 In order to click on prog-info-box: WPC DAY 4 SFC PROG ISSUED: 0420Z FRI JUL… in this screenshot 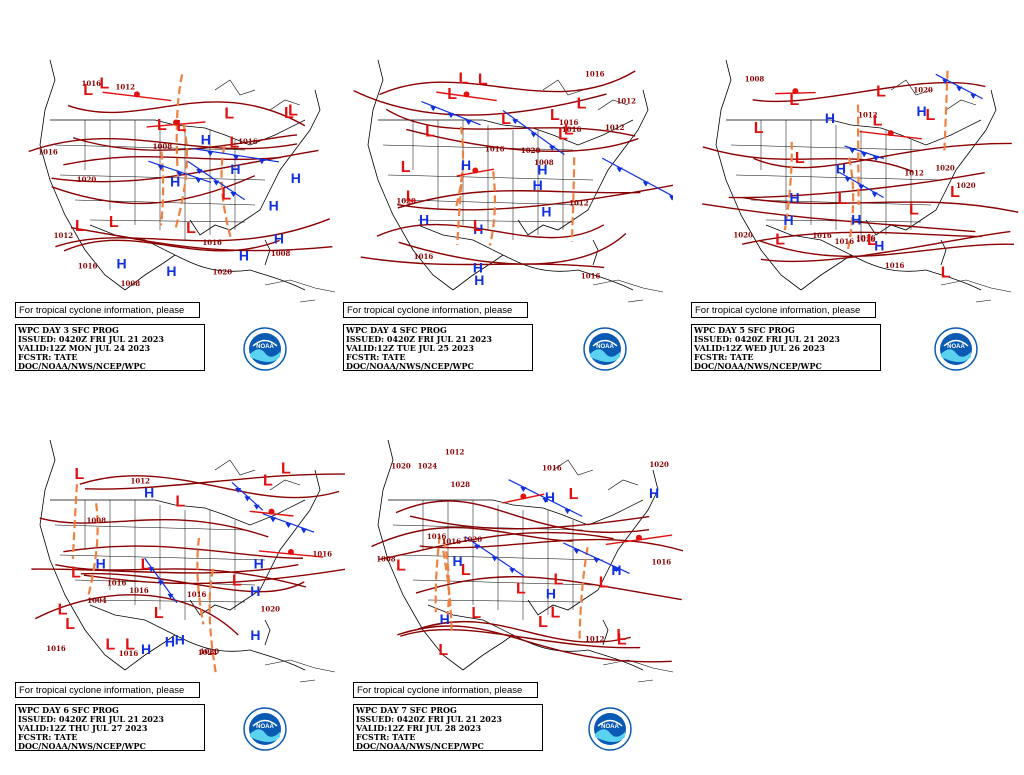, I will do `click(438, 347)`.